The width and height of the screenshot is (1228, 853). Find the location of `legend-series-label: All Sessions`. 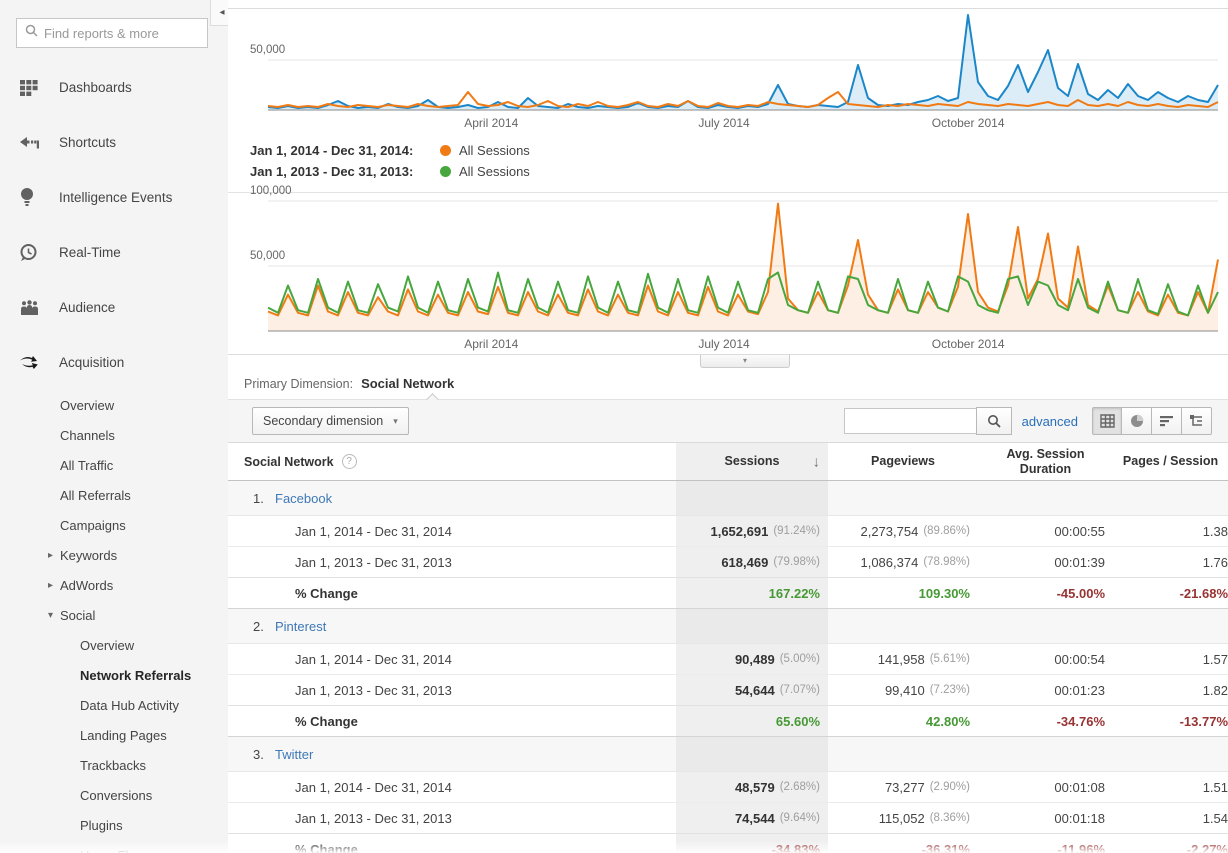

legend-series-label: All Sessions is located at coordinates (494, 150).